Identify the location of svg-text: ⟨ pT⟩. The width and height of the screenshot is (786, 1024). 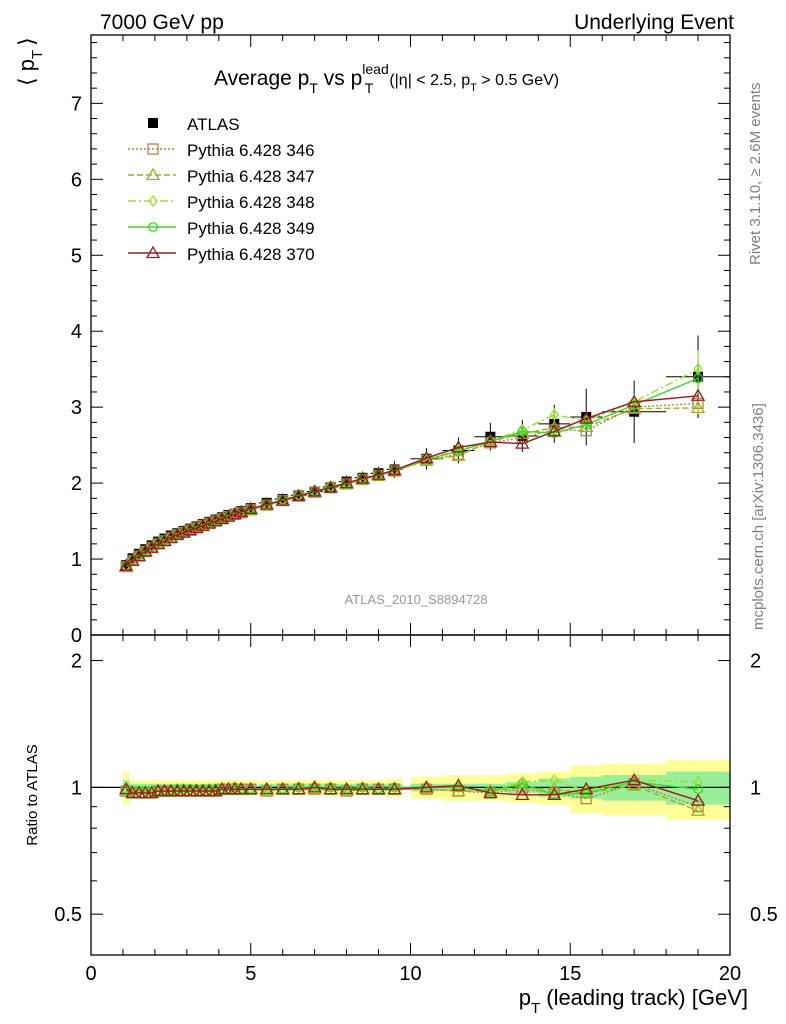
(30, 61).